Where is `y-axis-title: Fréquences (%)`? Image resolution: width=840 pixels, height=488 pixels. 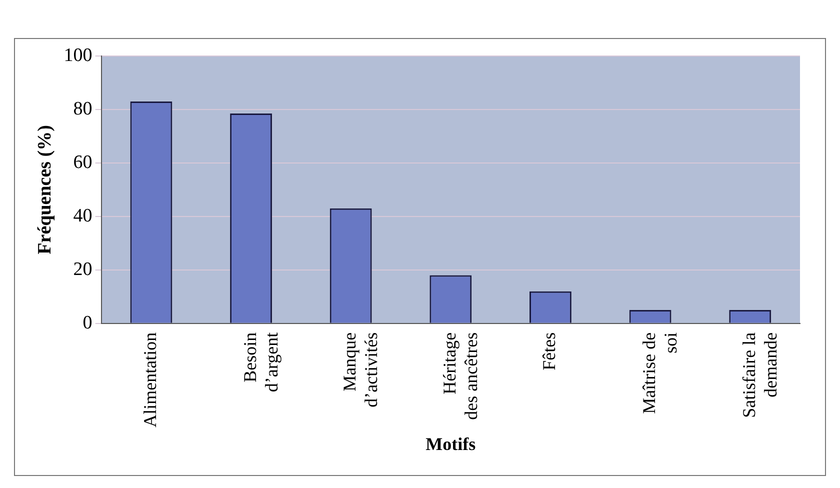
y-axis-title: Fréquences (%) is located at coordinates (45, 189).